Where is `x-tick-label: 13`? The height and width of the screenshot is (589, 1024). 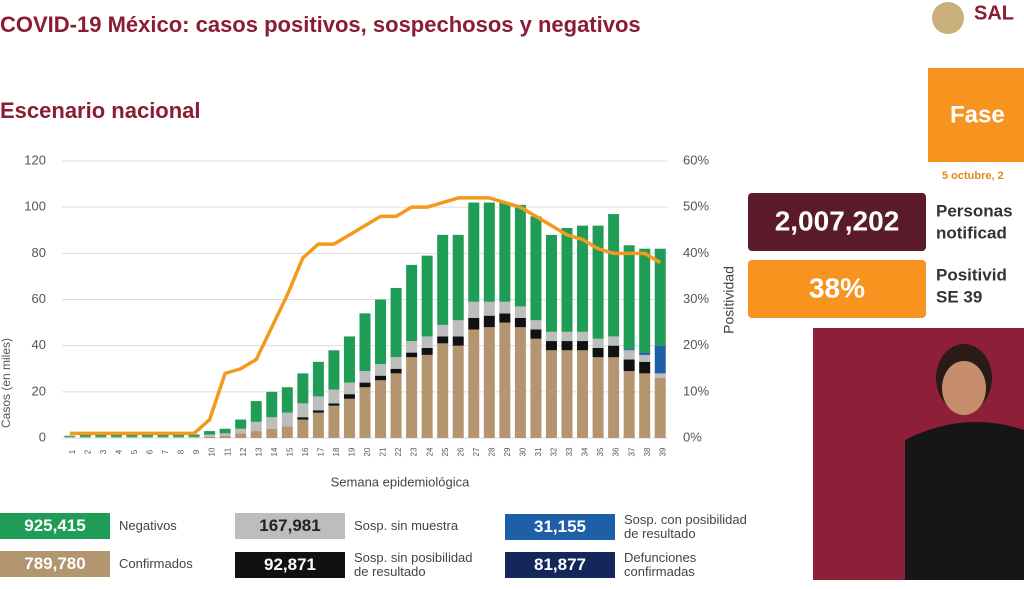 x-tick-label: 13 is located at coordinates (258, 451).